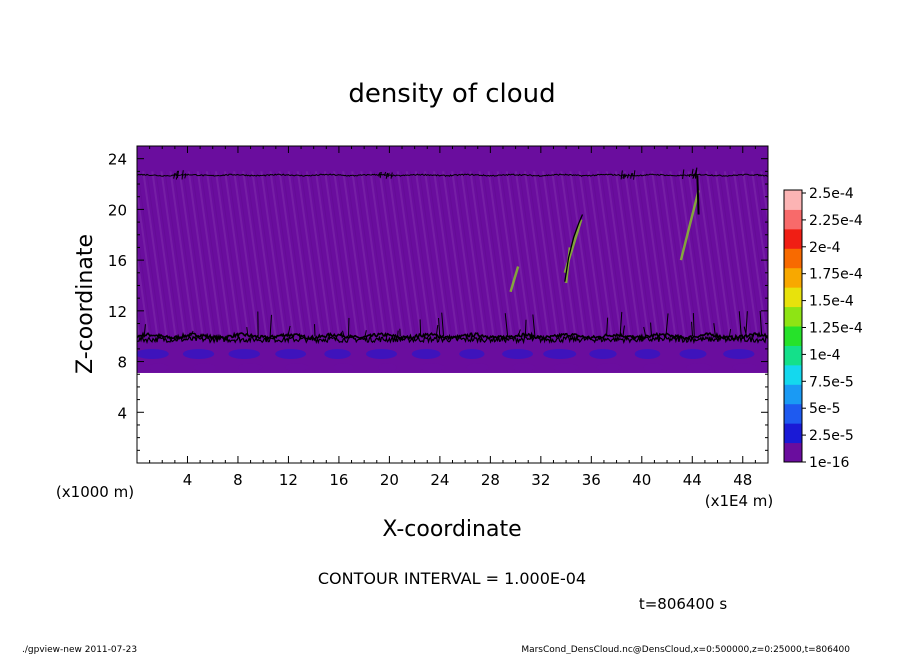 Image resolution: width=904 pixels, height=654 pixels. Describe the element at coordinates (117, 160) in the screenshot. I see `y-tick-label: 24` at that location.